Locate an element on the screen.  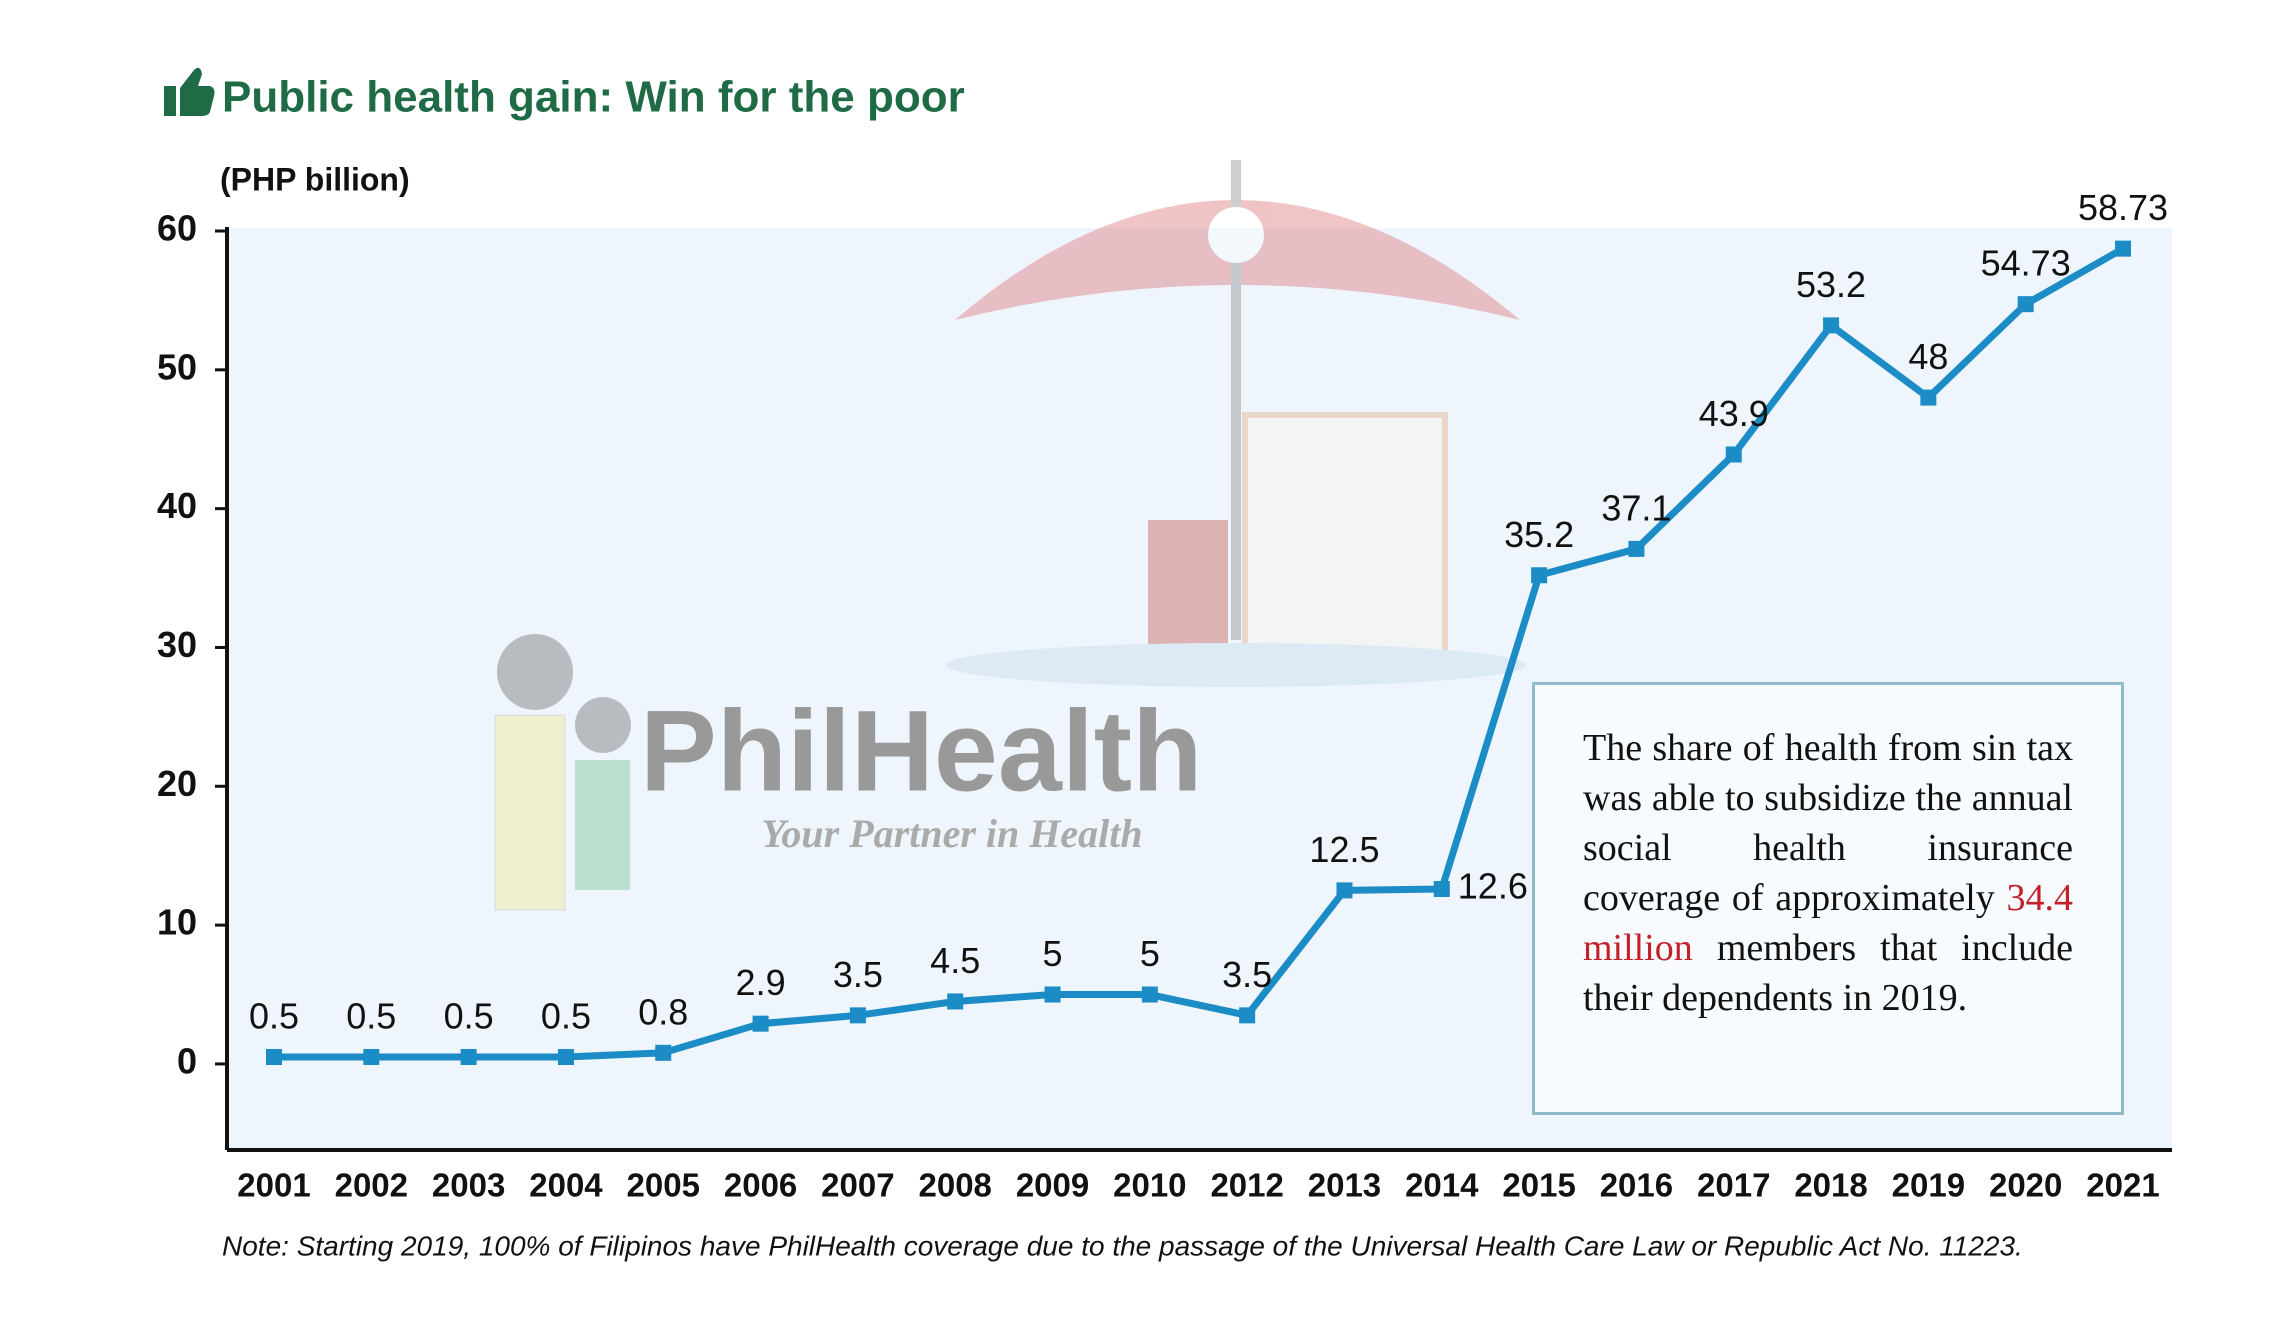
data-label: 12.6 is located at coordinates (1493, 886).